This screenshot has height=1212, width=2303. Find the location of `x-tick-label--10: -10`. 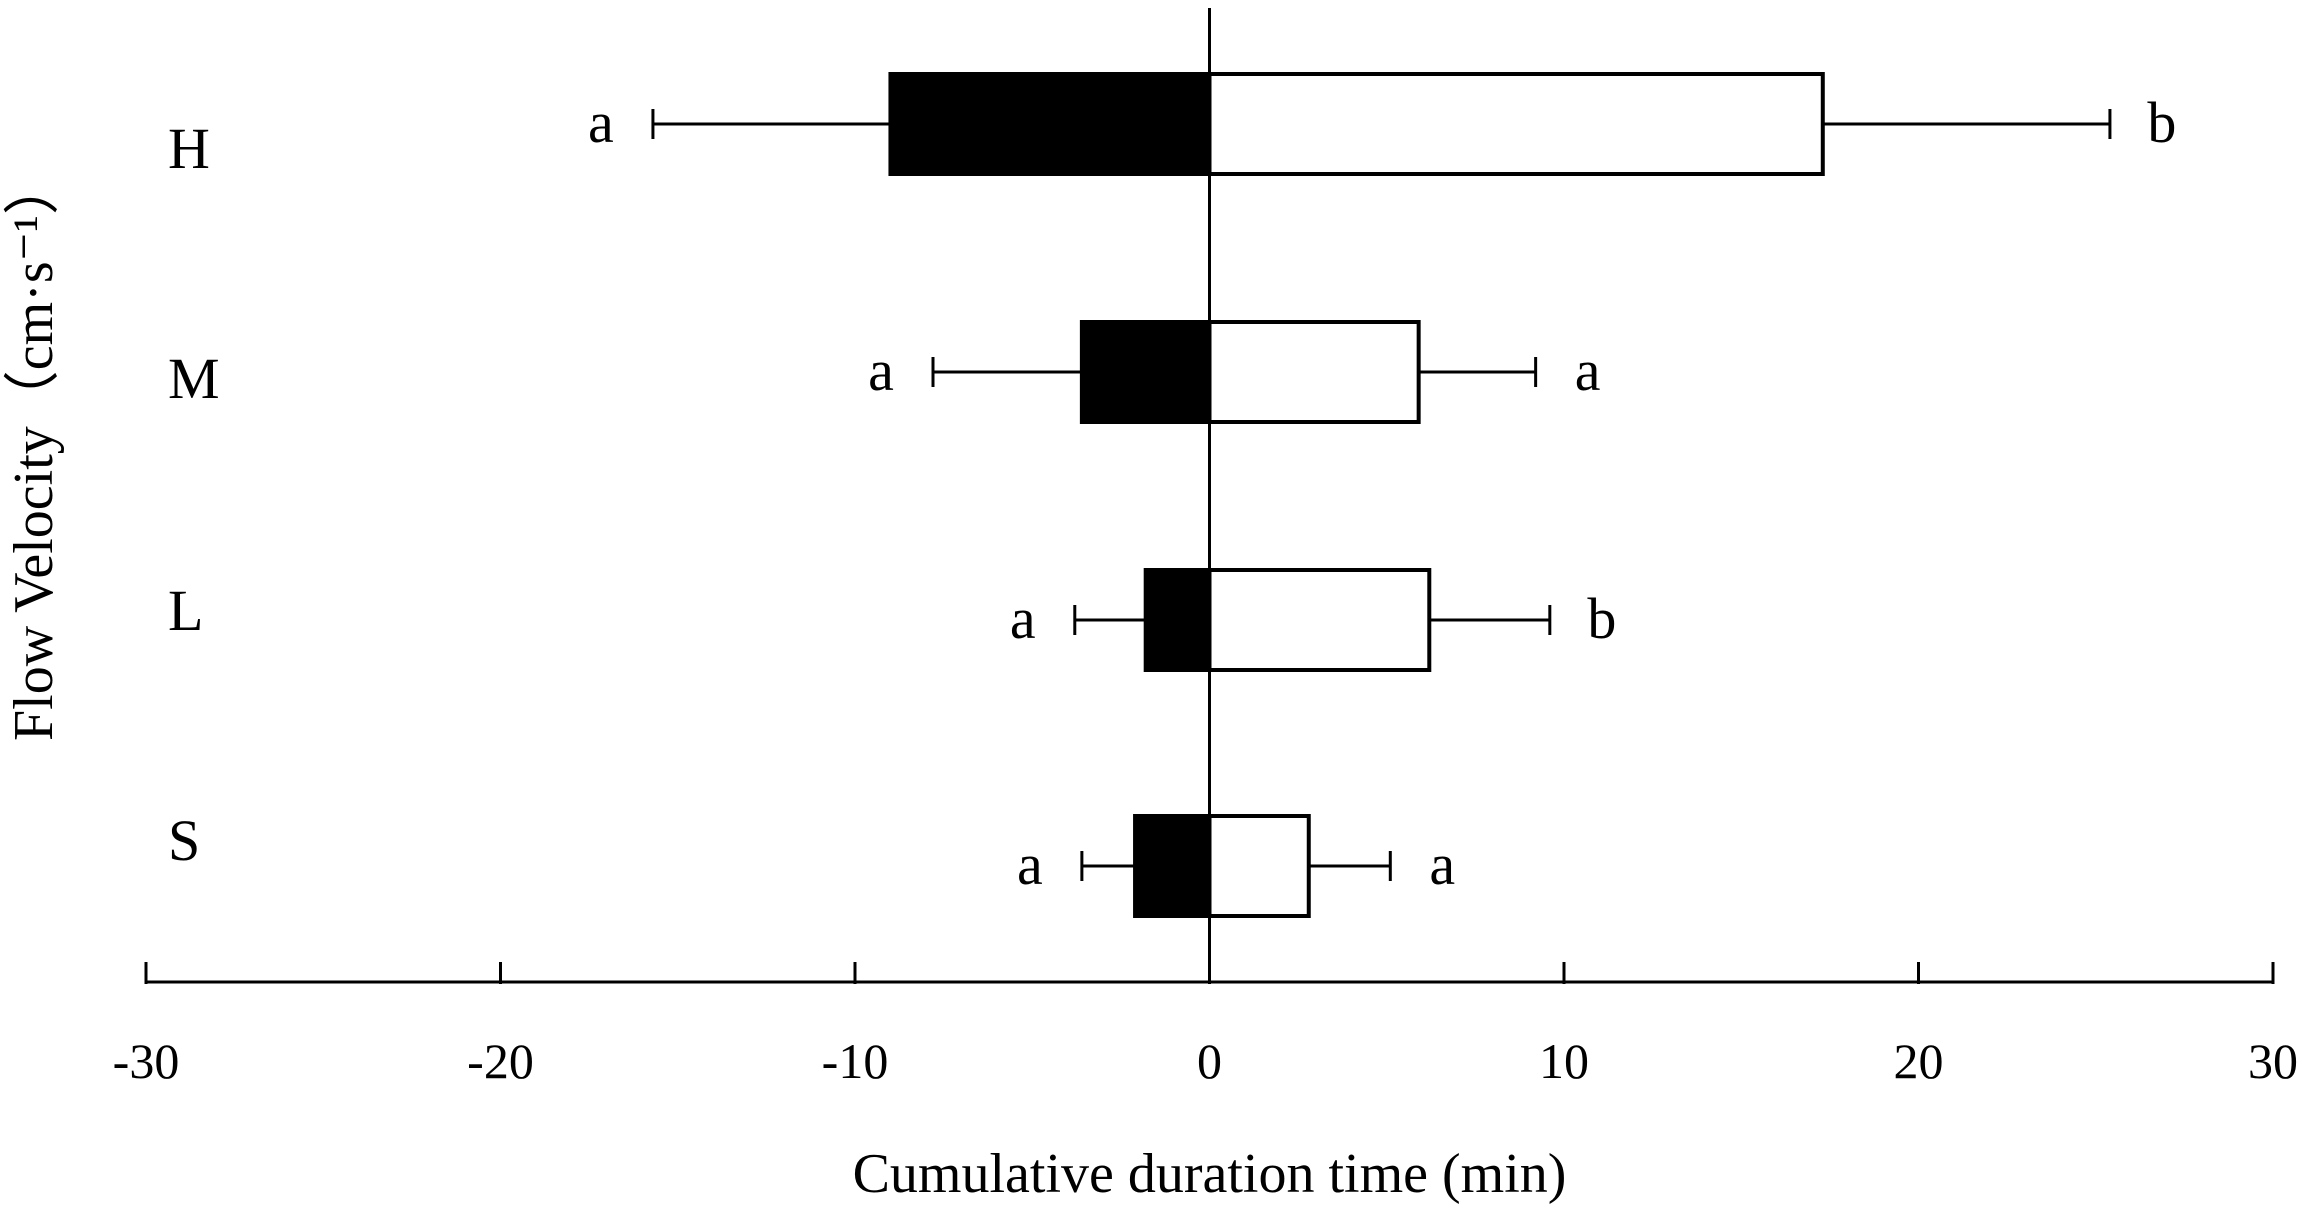

x-tick-label--10: -10 is located at coordinates (855, 1061).